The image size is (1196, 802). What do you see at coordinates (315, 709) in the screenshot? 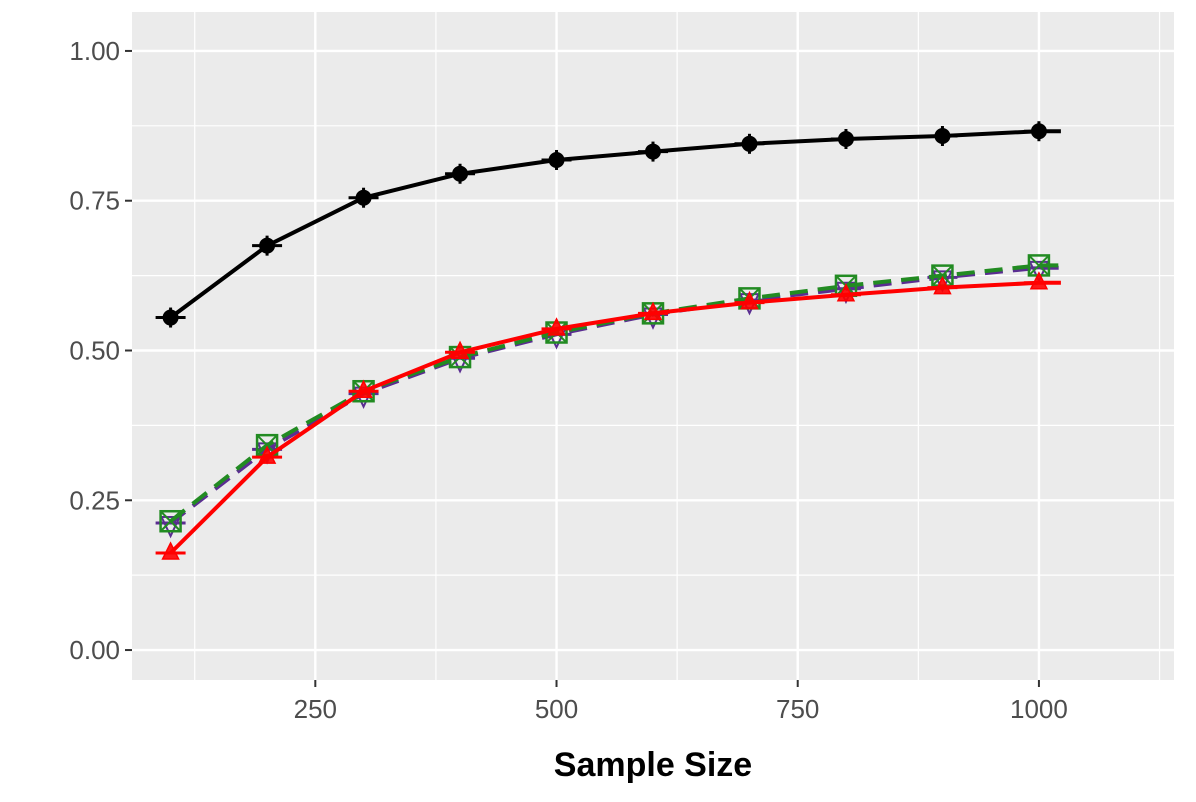
I see `x-tick-label: 250` at bounding box center [315, 709].